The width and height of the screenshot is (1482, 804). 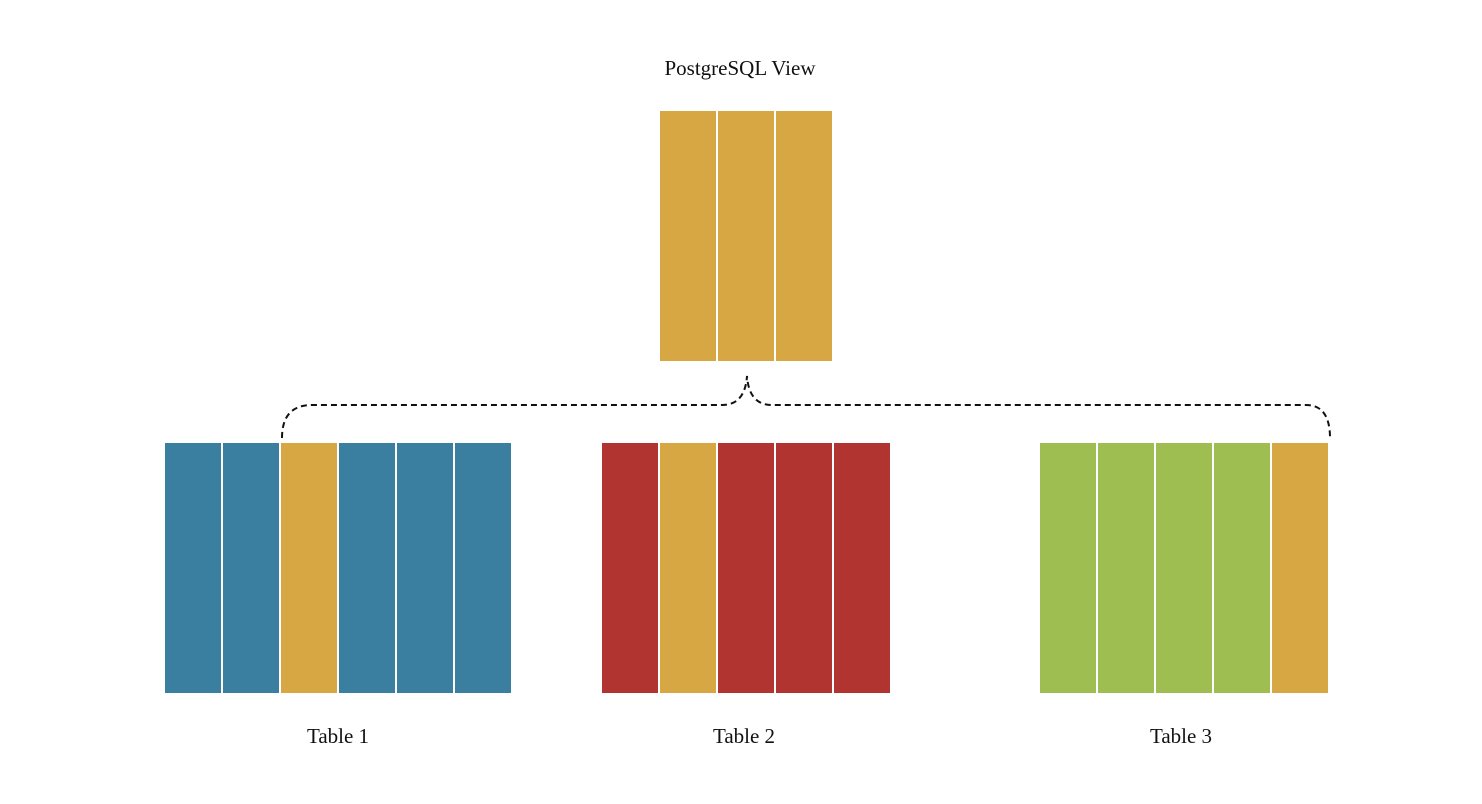 What do you see at coordinates (804, 236) in the screenshot?
I see `view-column-3-shared` at bounding box center [804, 236].